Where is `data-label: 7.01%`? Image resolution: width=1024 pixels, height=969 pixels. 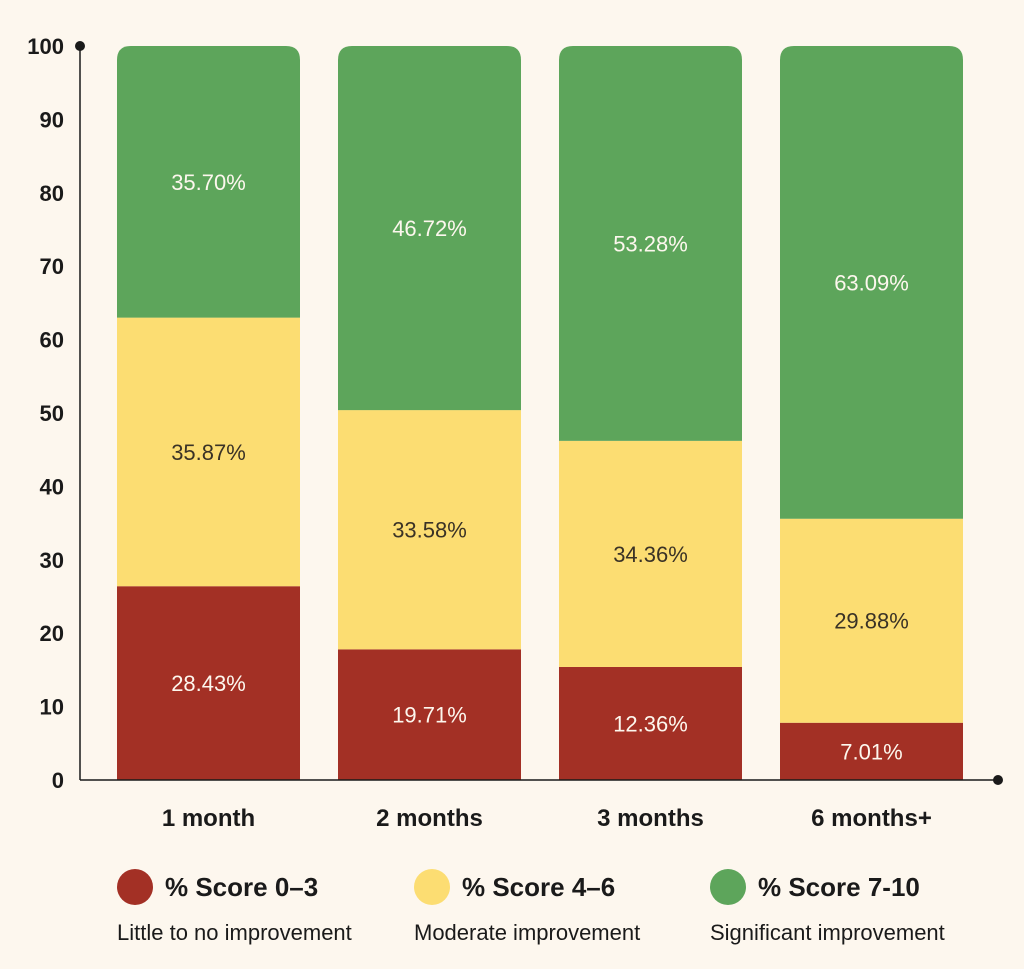
data-label: 7.01% is located at coordinates (871, 751).